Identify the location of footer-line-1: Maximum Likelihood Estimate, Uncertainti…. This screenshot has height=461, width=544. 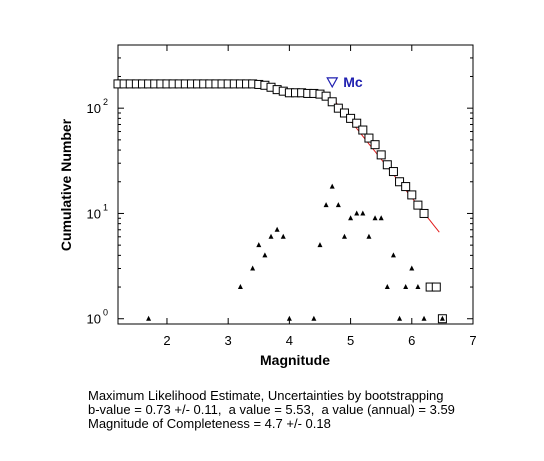
(266, 395).